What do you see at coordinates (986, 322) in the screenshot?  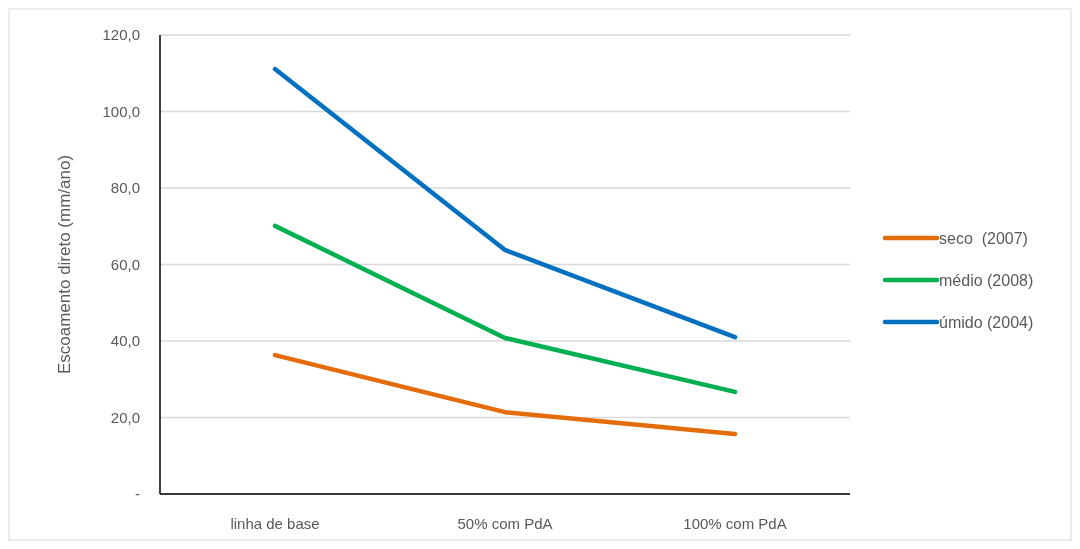 I see `legend-label: úmido (2004)` at bounding box center [986, 322].